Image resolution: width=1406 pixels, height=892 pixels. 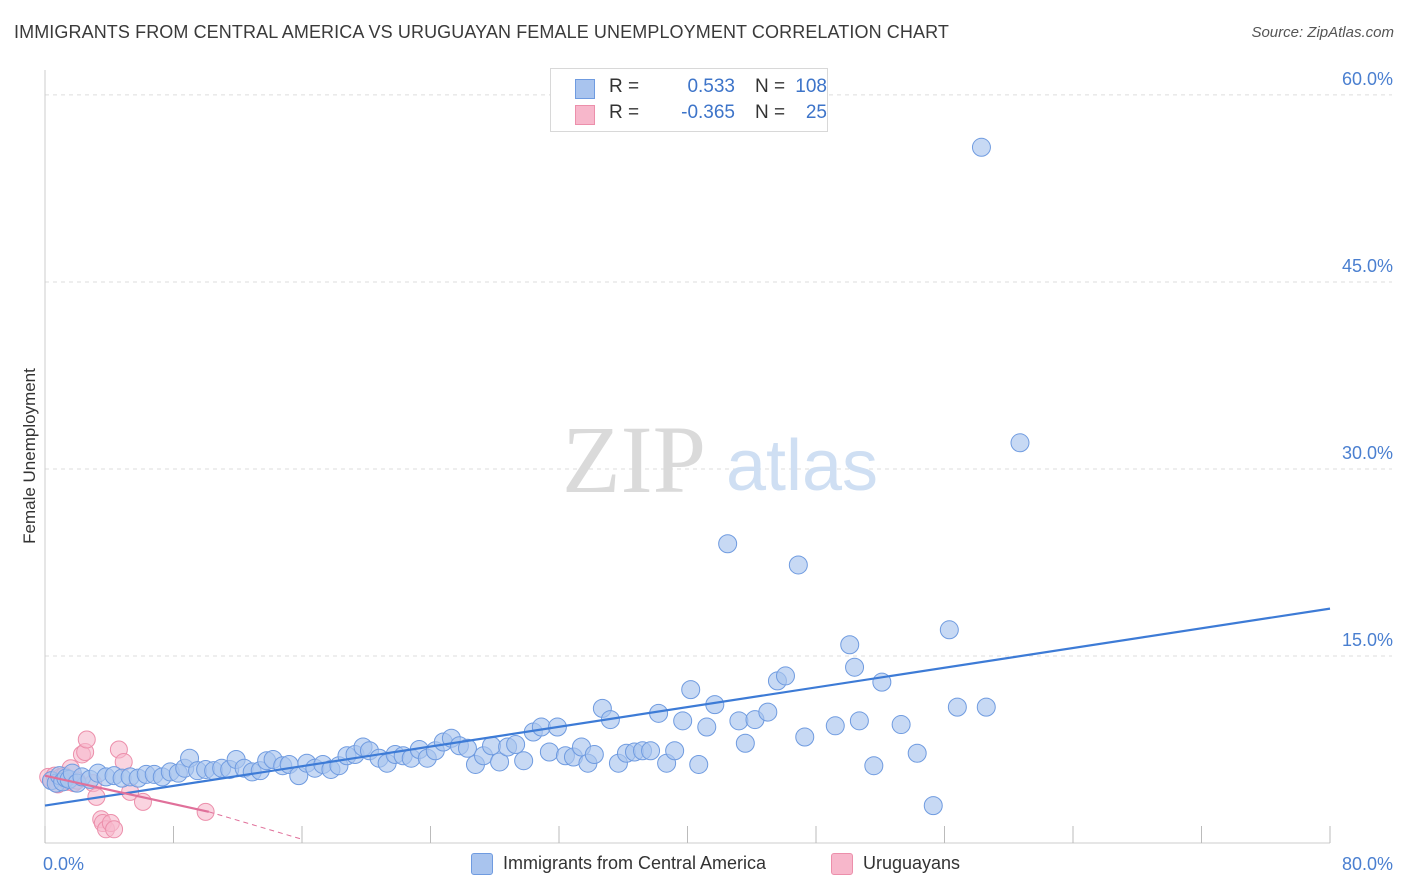 I want to click on watermark-zip: ZIP, so click(x=634, y=459).